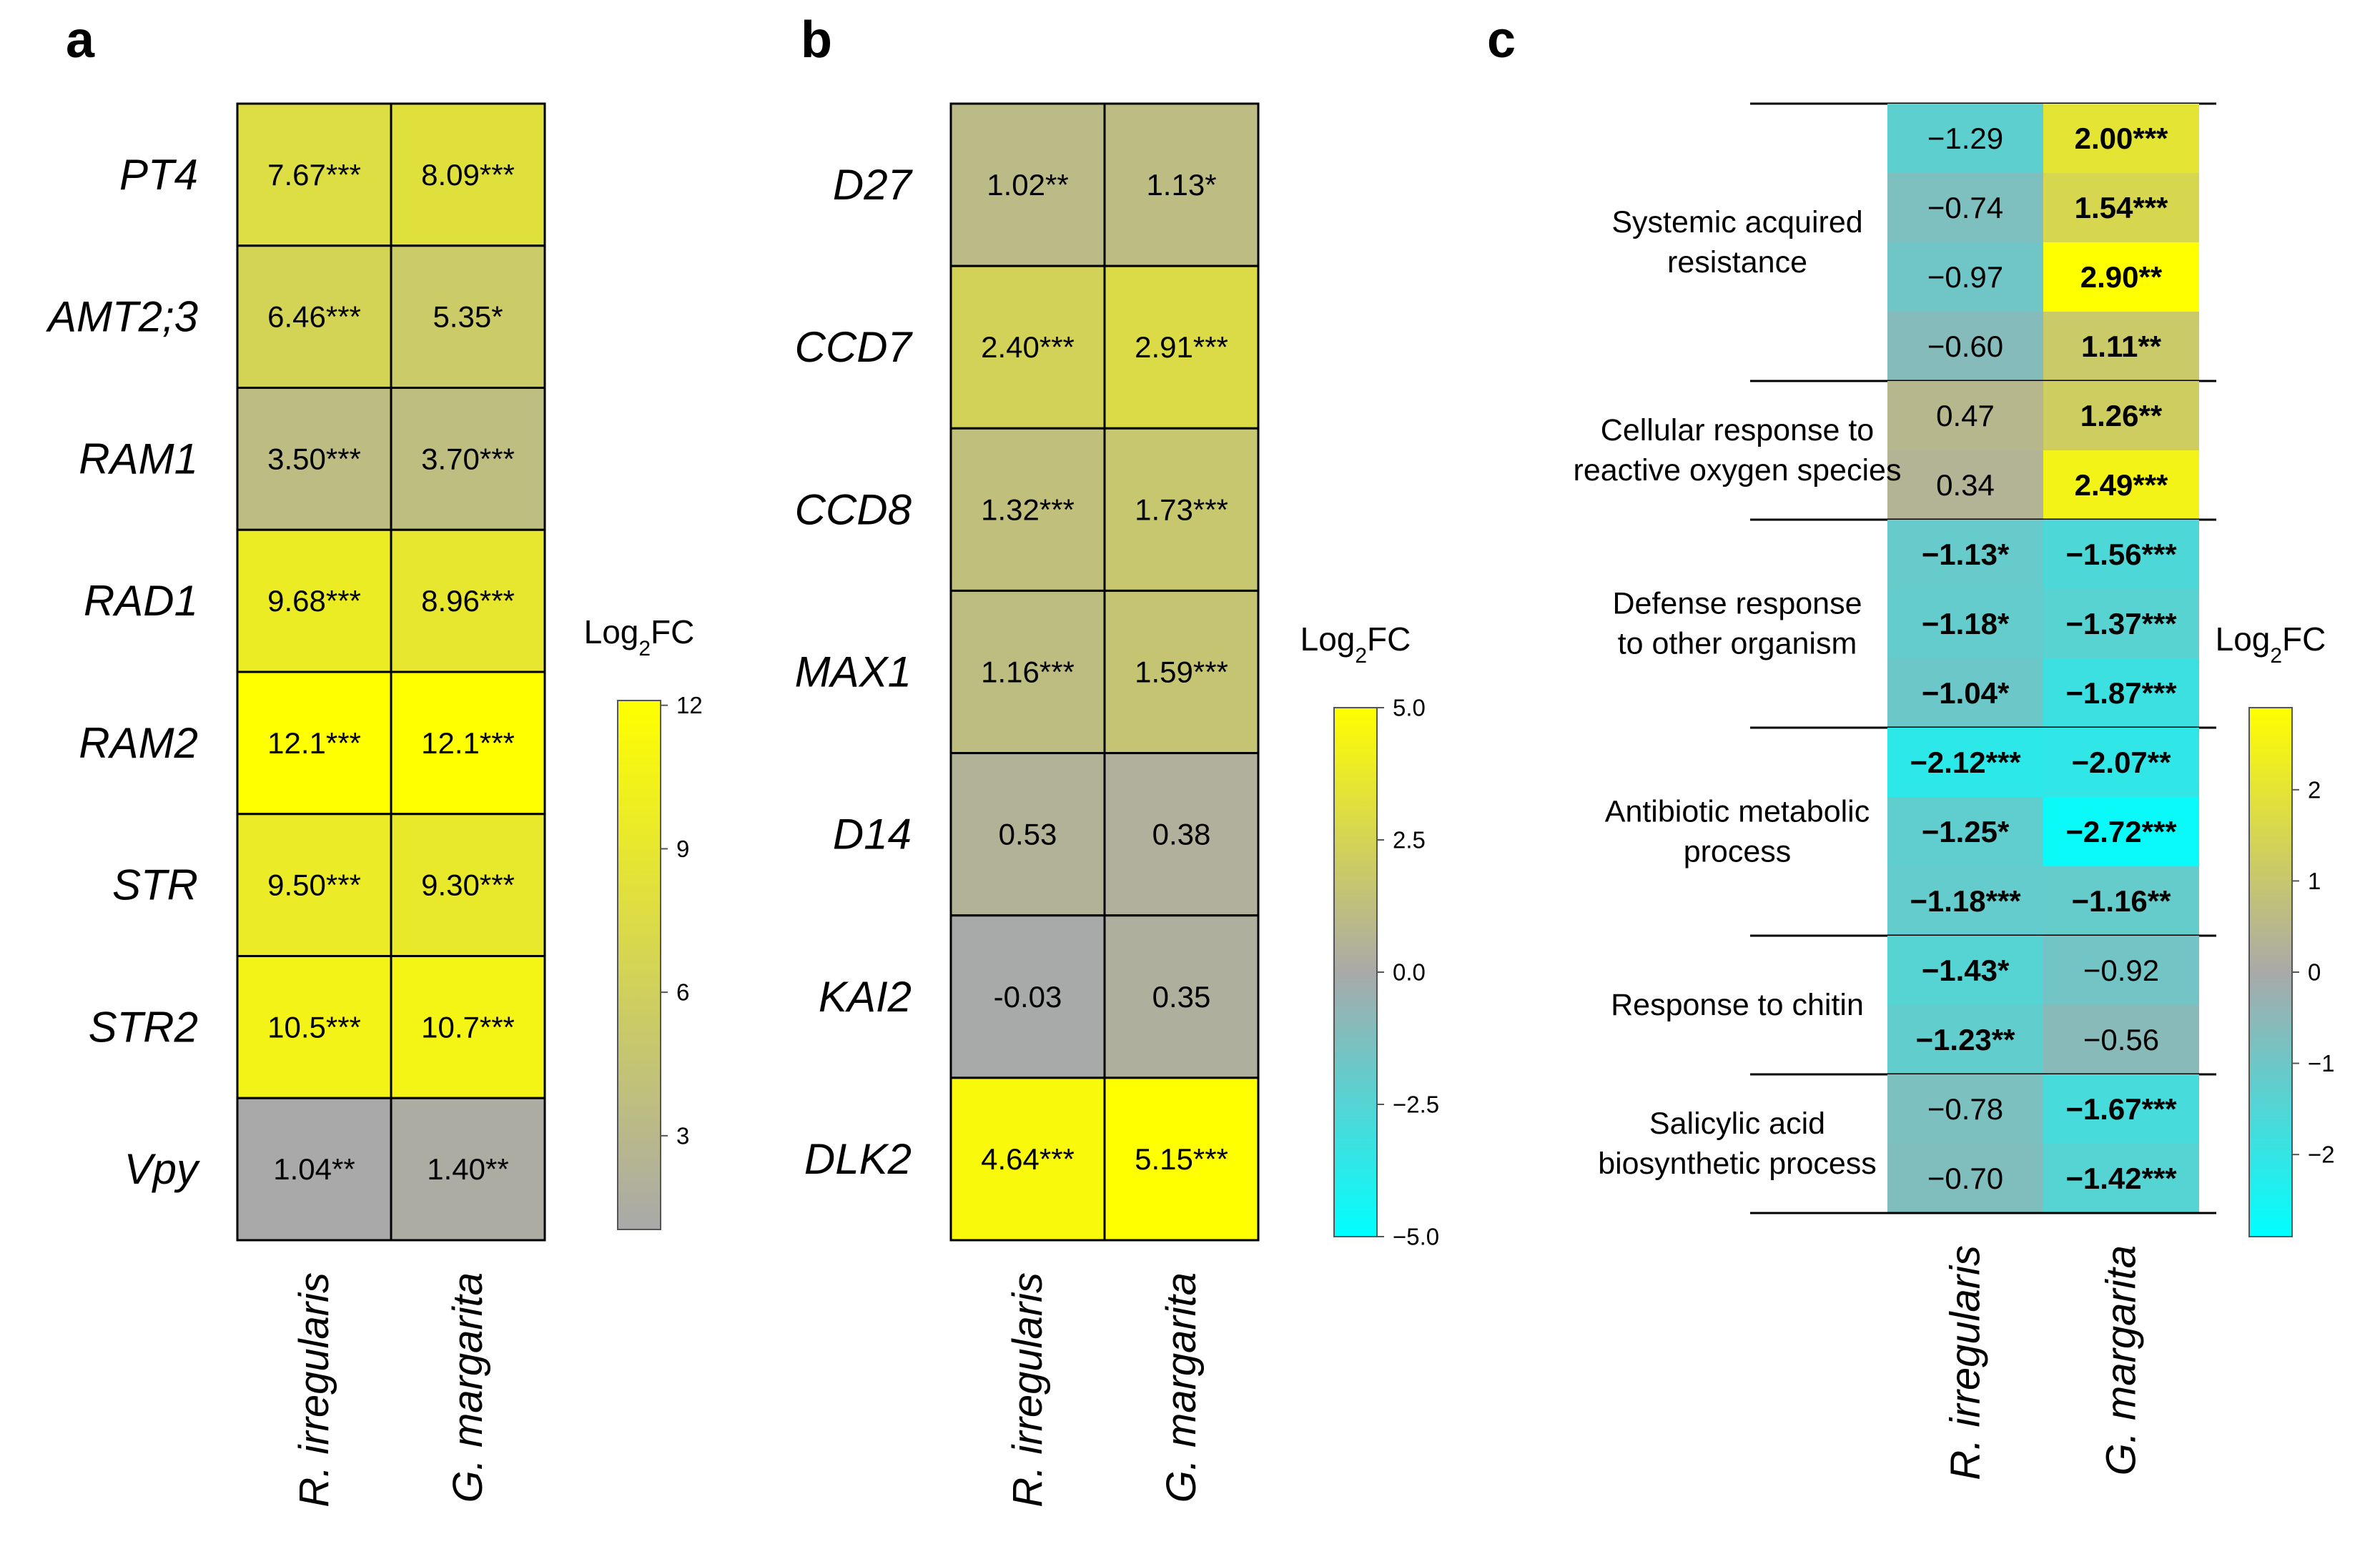 This screenshot has height=1564, width=2380. Describe the element at coordinates (1501, 40) in the screenshot. I see `panel-letter-c: c` at that location.